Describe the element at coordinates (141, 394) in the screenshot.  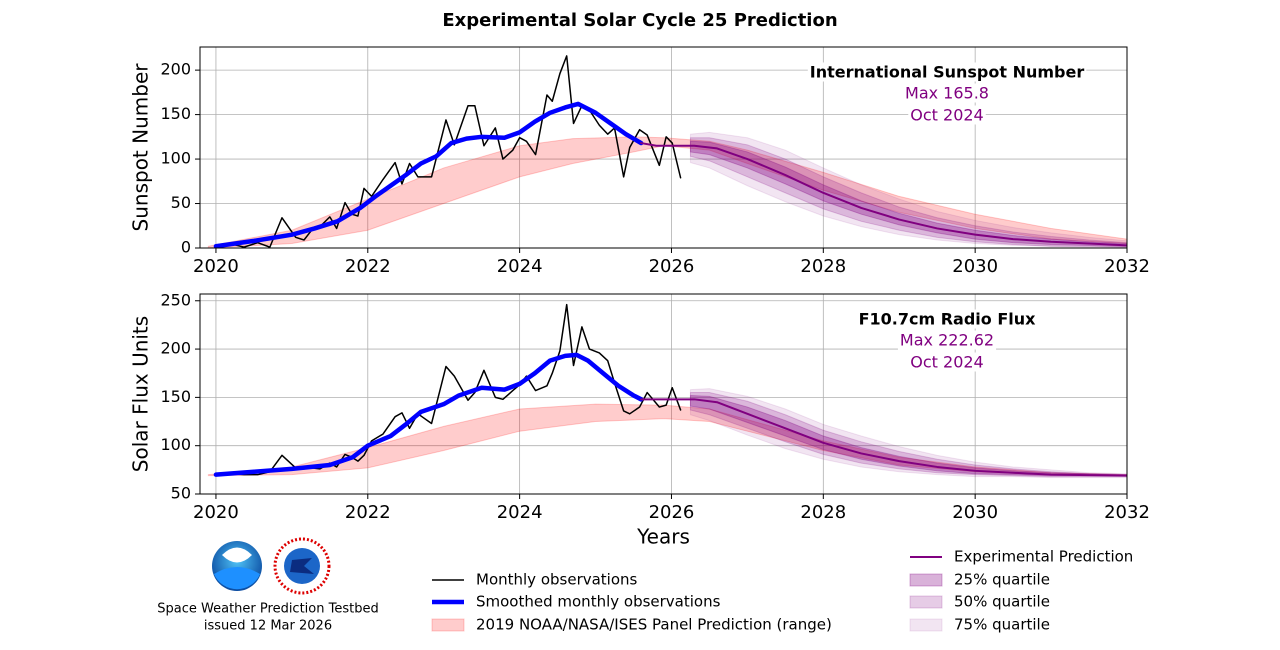
I see `y-axis-label: Solar Flux Units` at that location.